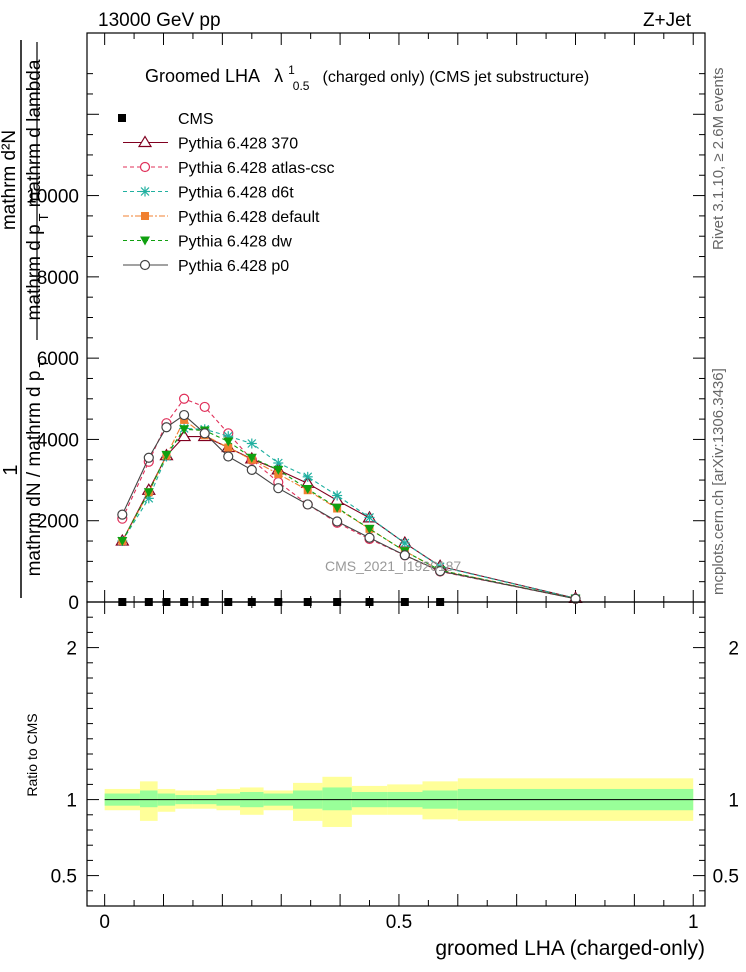 The width and height of the screenshot is (746, 972). Describe the element at coordinates (58, 522) in the screenshot. I see `y-tick-label: 2000` at that location.